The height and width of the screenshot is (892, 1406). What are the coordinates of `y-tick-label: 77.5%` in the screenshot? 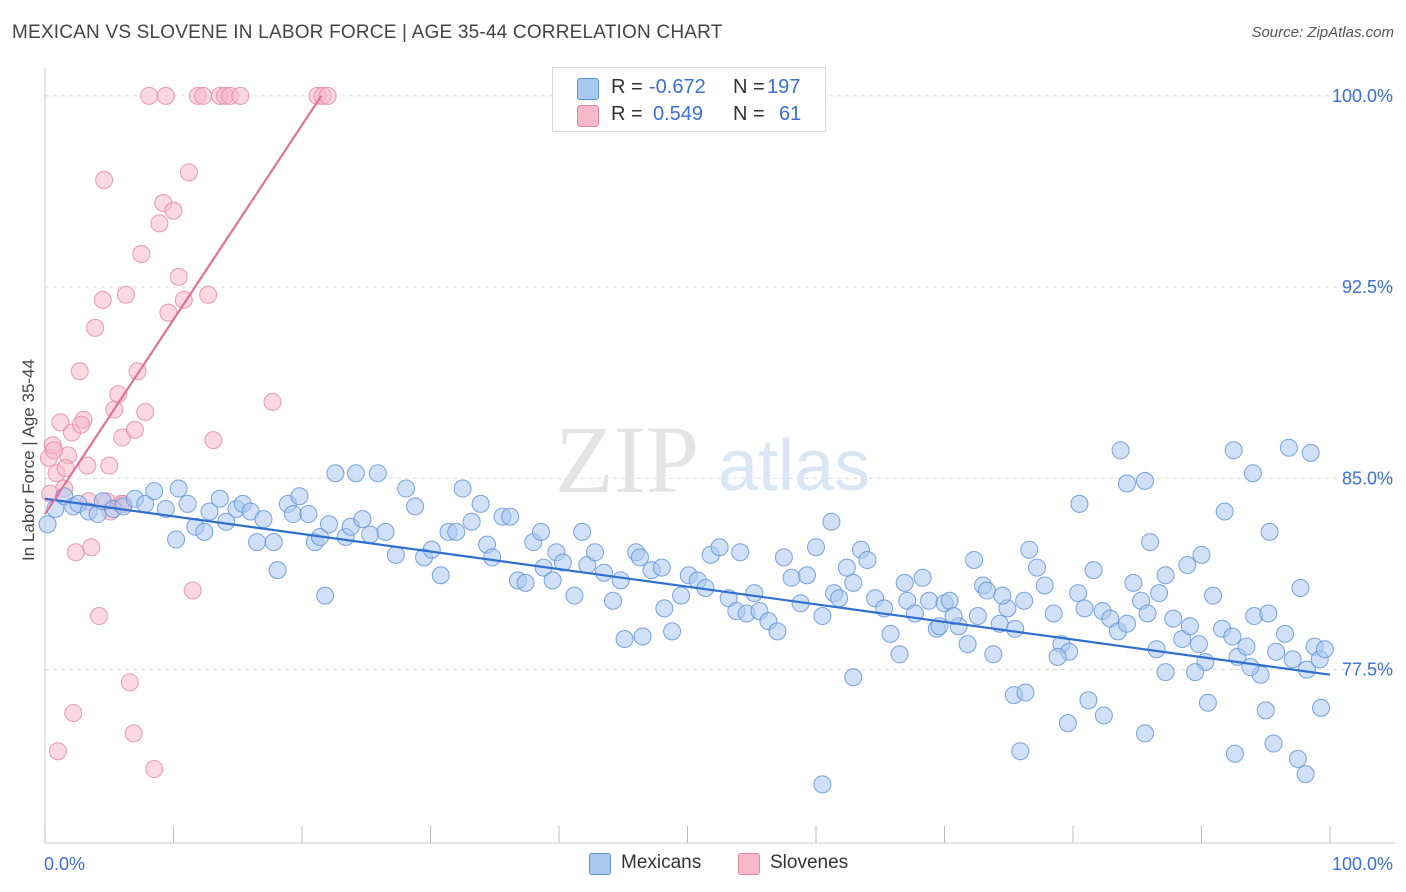 It's located at (1367, 670).